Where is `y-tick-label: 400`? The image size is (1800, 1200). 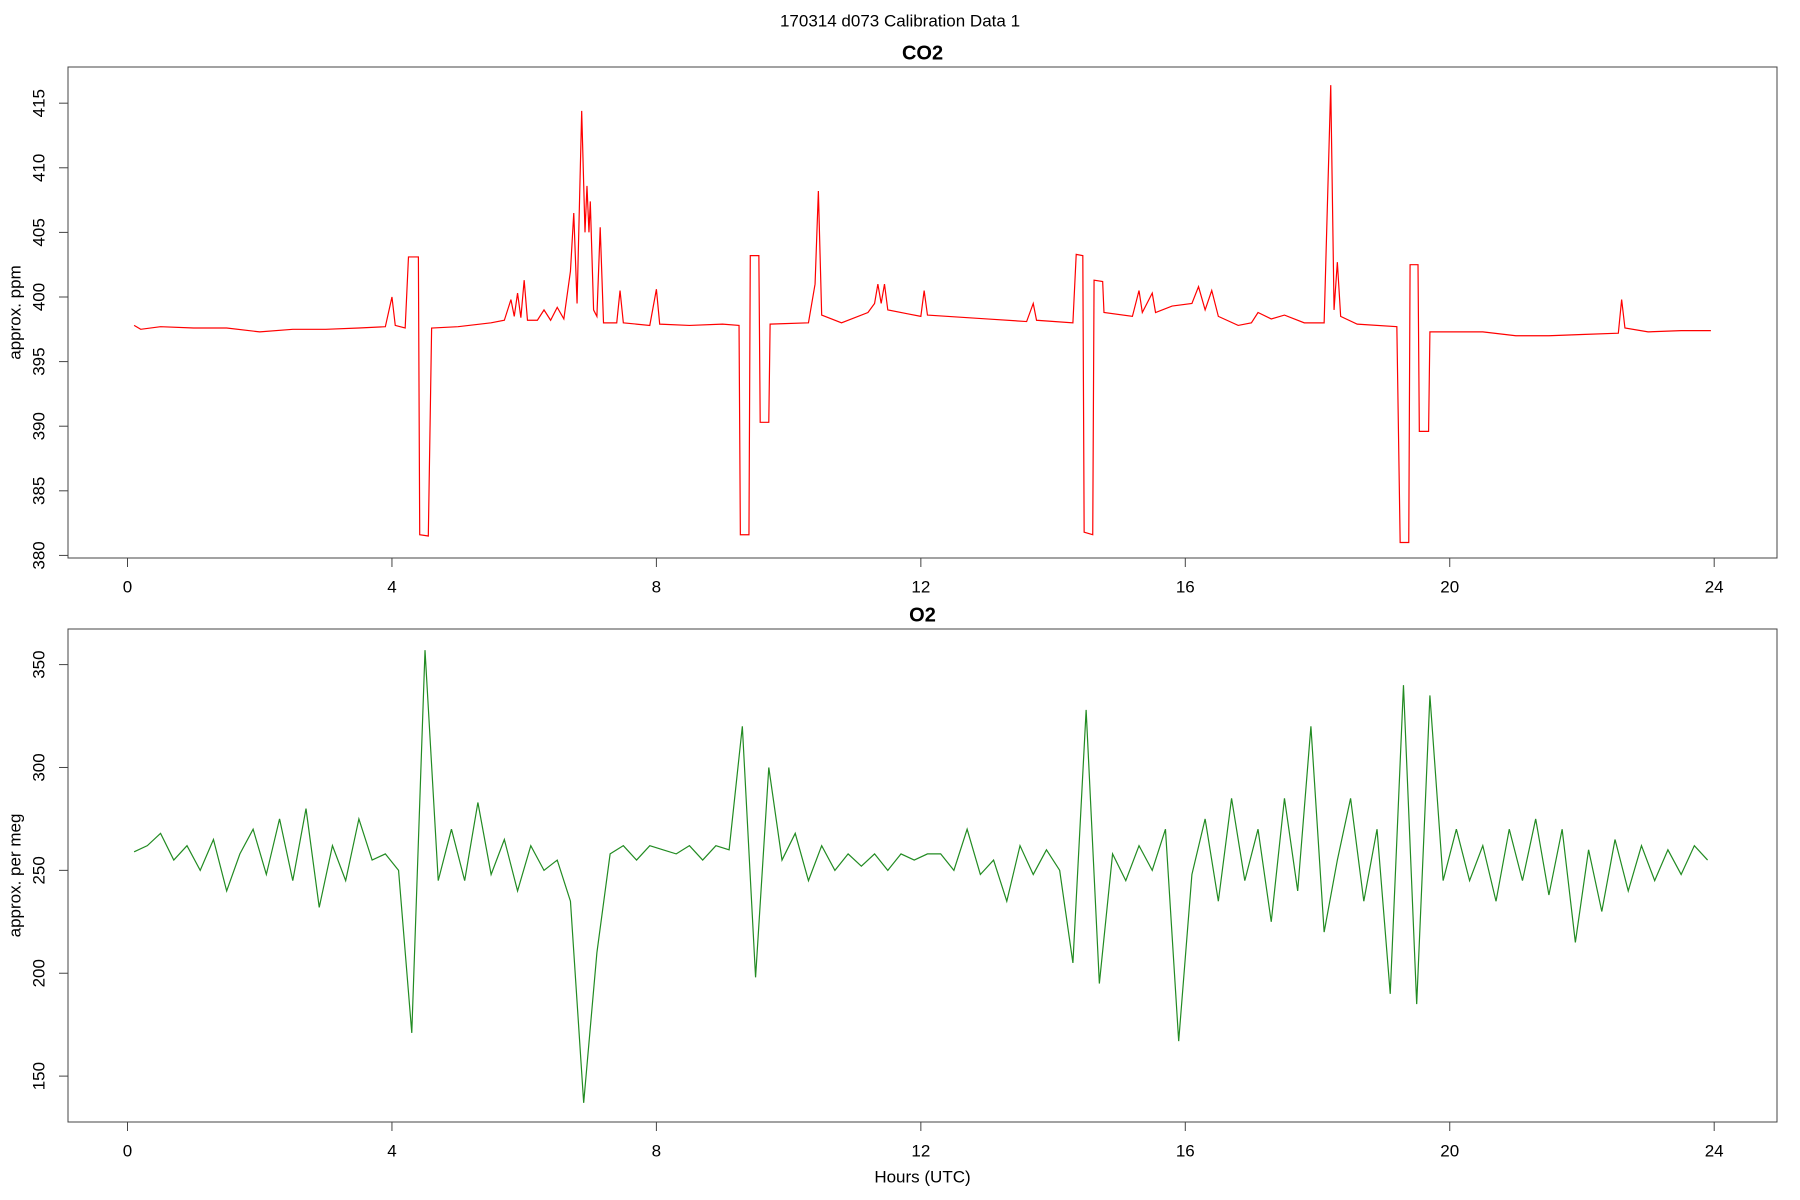
y-tick-label: 400 is located at coordinates (38, 297).